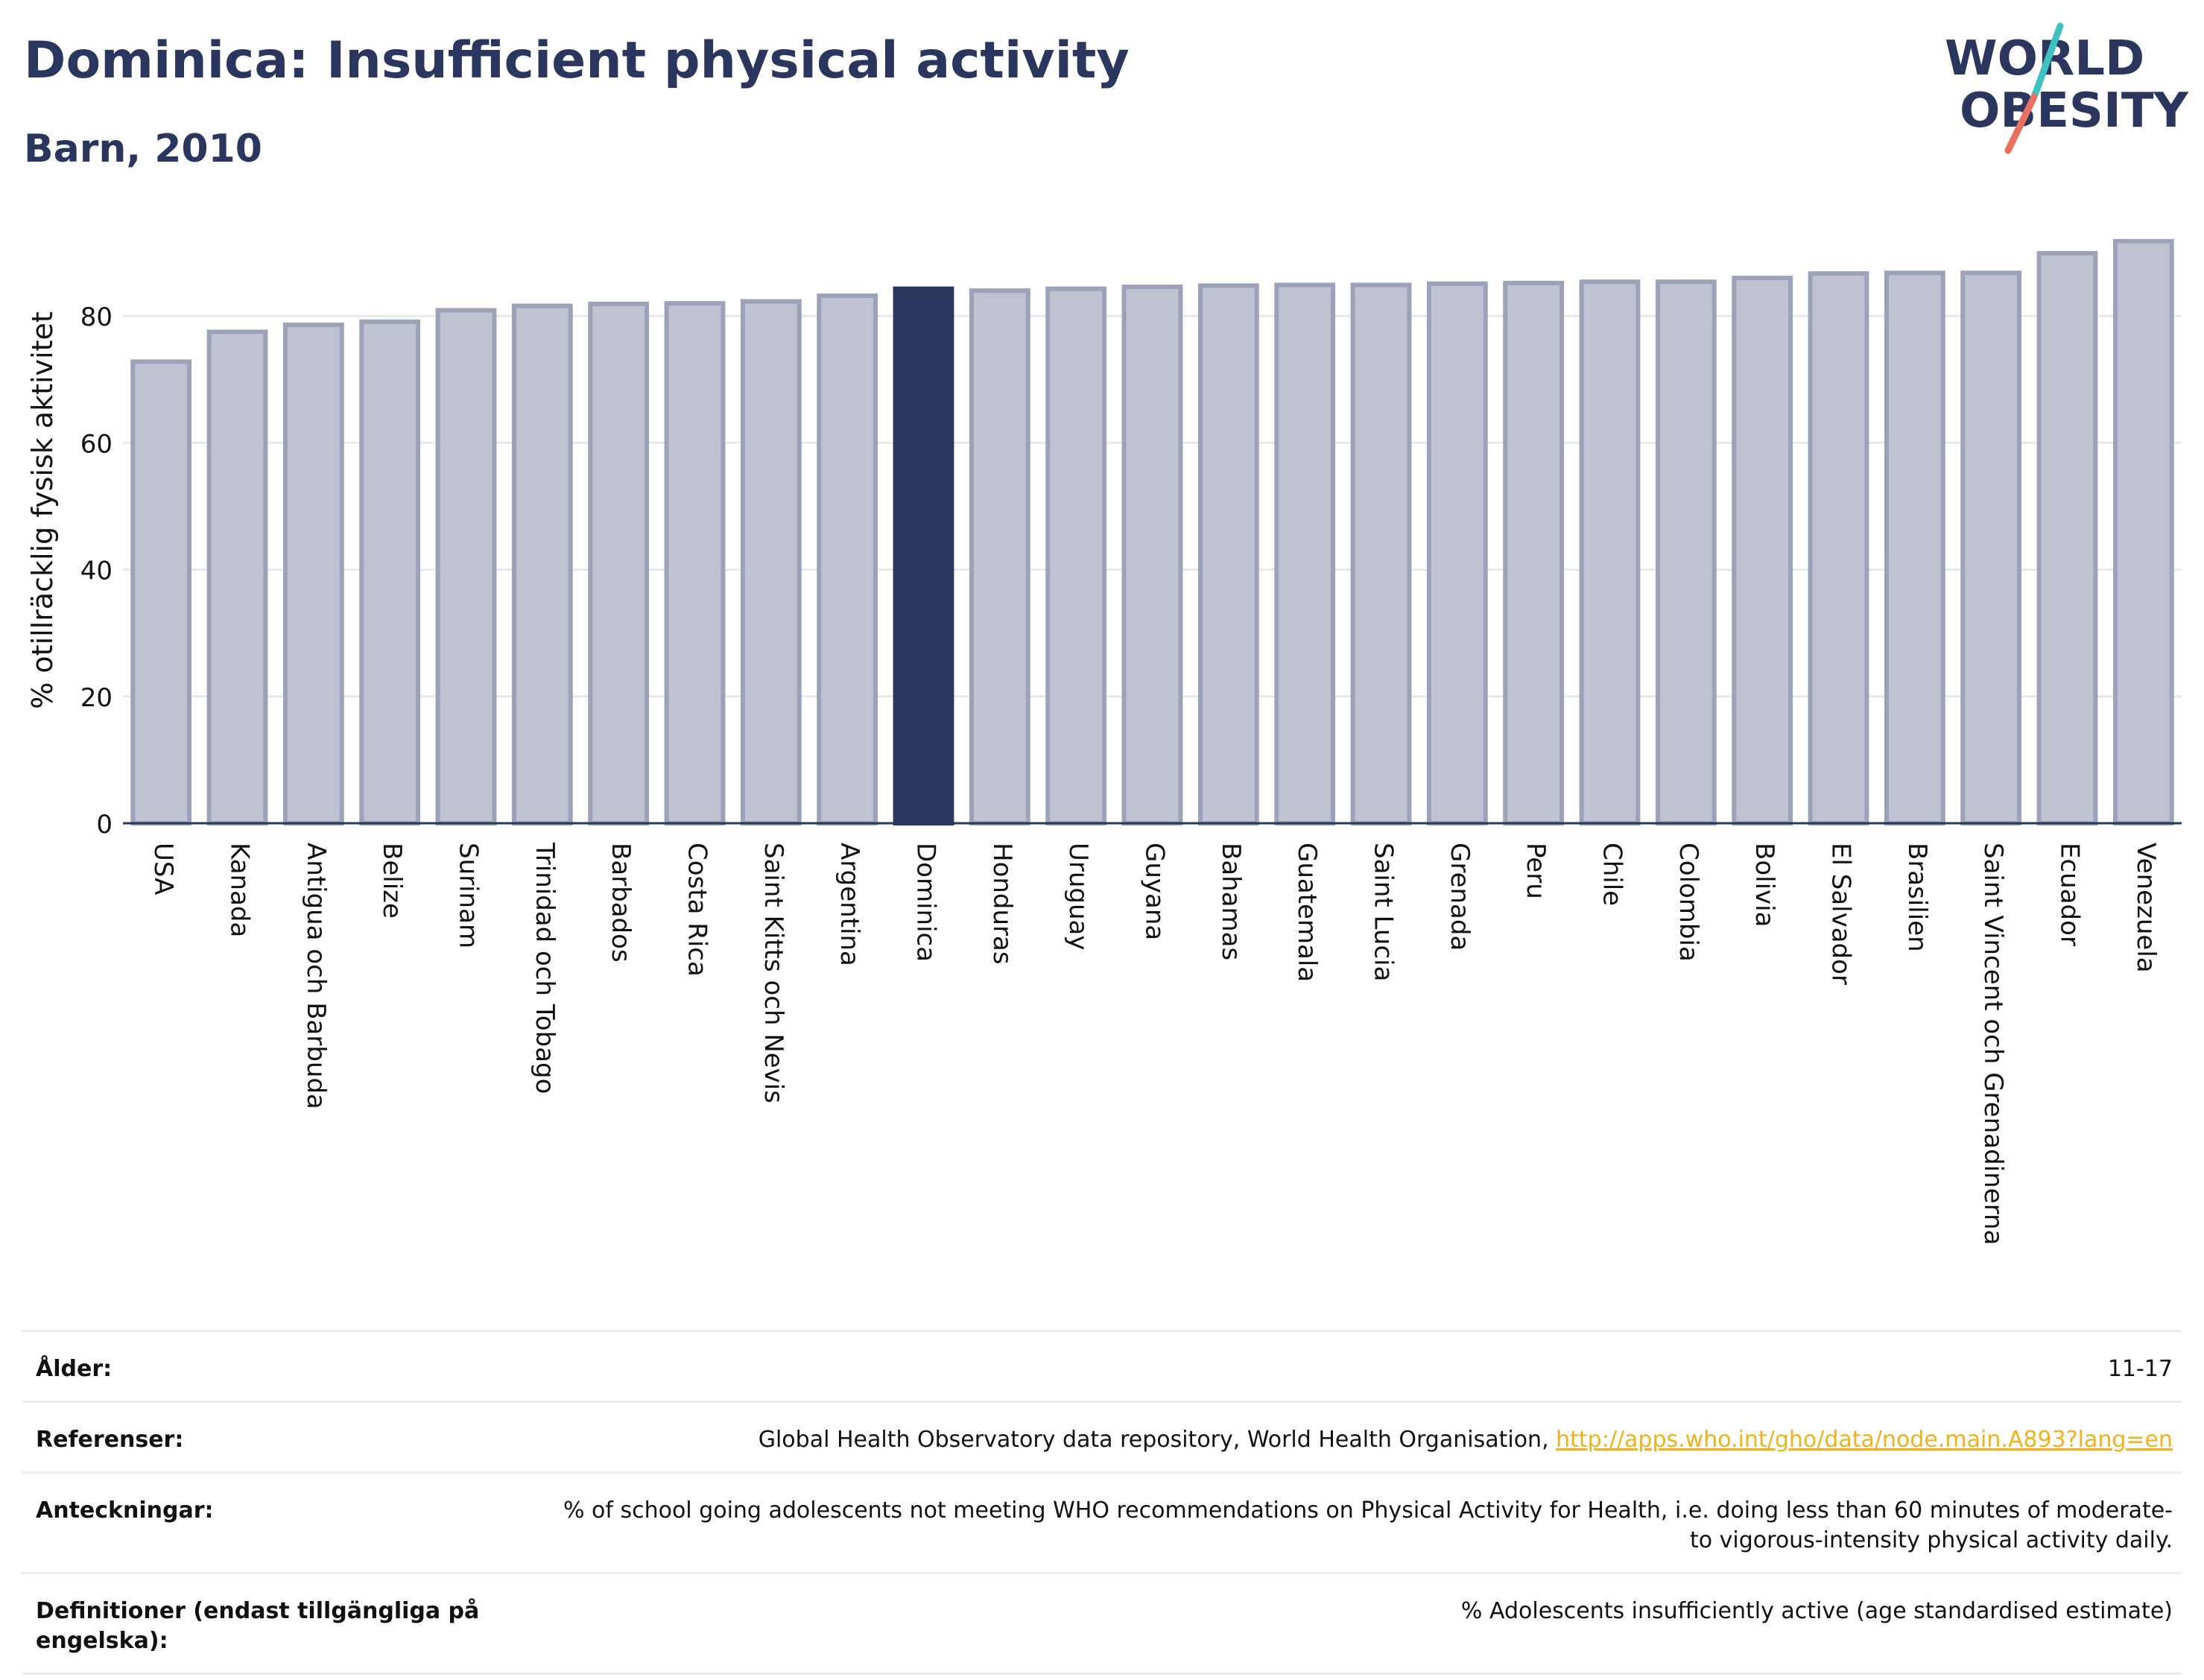 The width and height of the screenshot is (2204, 1680). Describe the element at coordinates (2074, 111) in the screenshot. I see `logo-line2: OBESITY` at that location.